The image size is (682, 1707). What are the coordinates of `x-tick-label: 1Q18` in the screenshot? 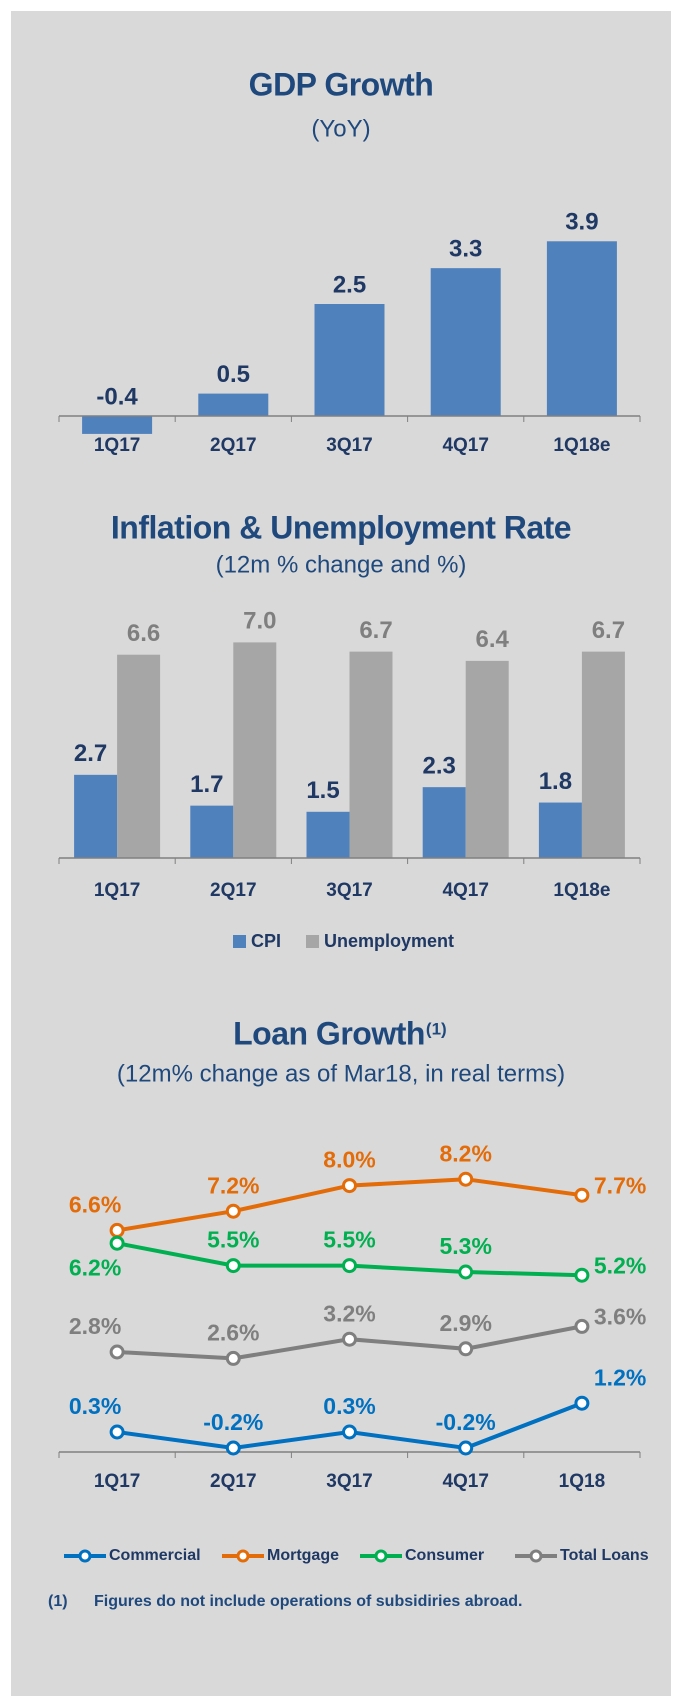 It's located at (582, 1481).